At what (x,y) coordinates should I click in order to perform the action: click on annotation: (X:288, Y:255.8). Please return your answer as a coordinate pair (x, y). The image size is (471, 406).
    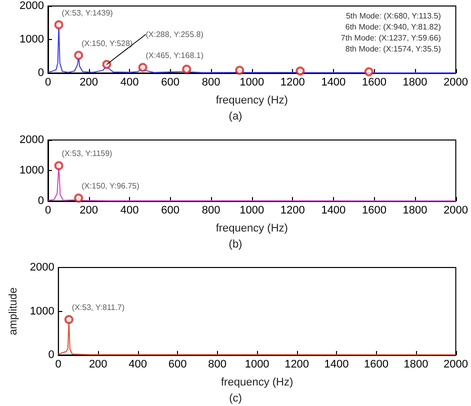
    Looking at the image, I should click on (175, 34).